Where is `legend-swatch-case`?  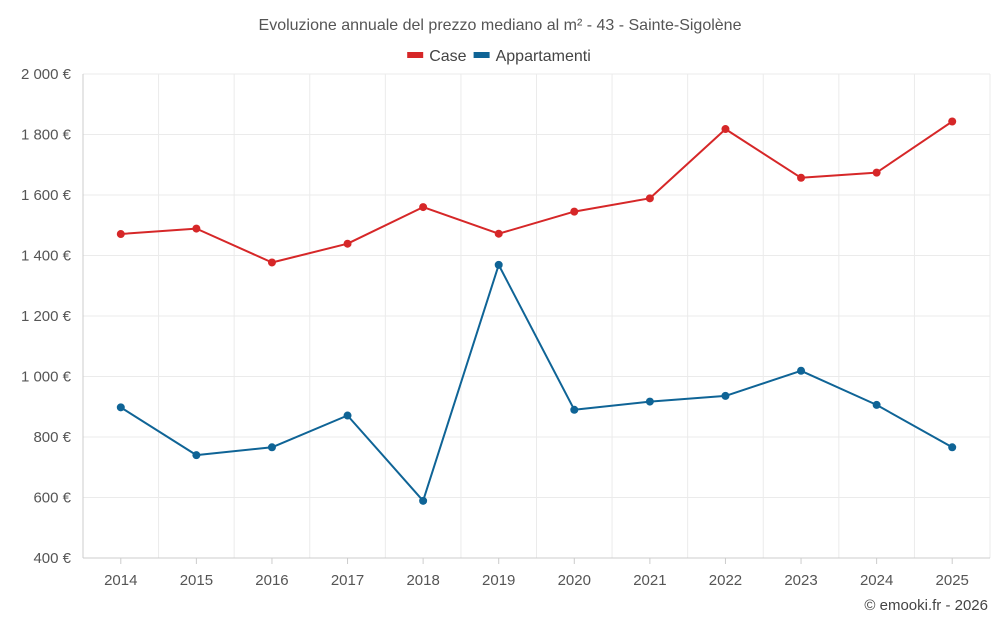 legend-swatch-case is located at coordinates (415, 55).